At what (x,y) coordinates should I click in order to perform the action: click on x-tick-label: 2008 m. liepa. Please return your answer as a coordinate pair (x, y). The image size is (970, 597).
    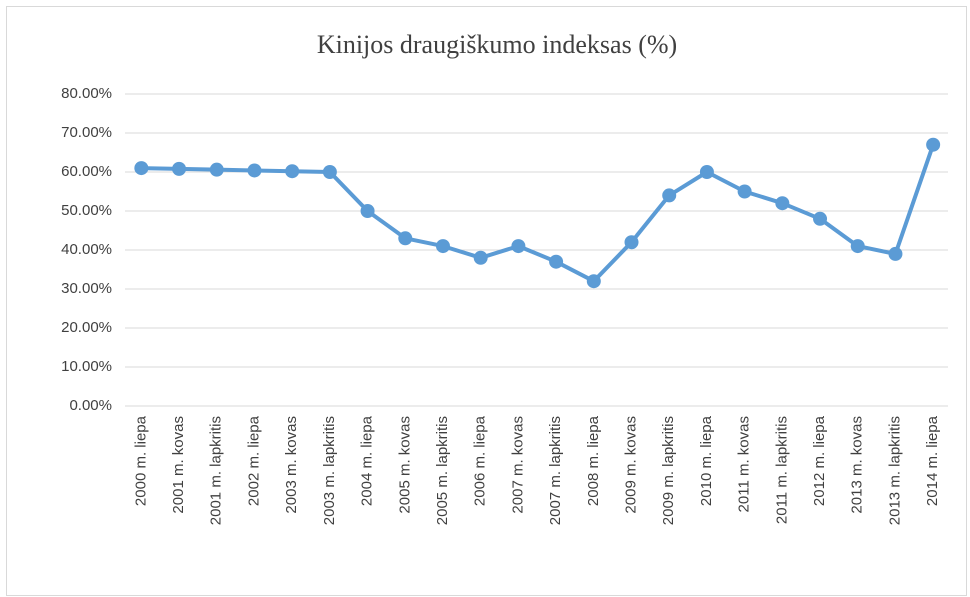
    Looking at the image, I should click on (593, 460).